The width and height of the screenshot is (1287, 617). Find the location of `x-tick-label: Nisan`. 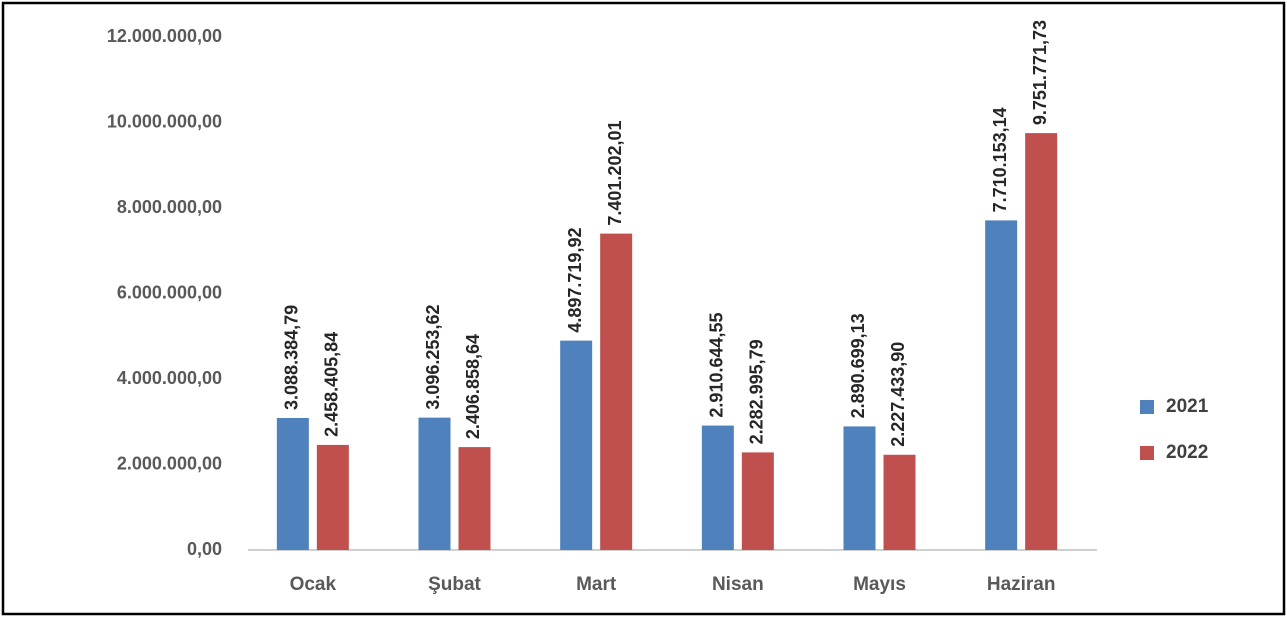

x-tick-label: Nisan is located at coordinates (738, 584).